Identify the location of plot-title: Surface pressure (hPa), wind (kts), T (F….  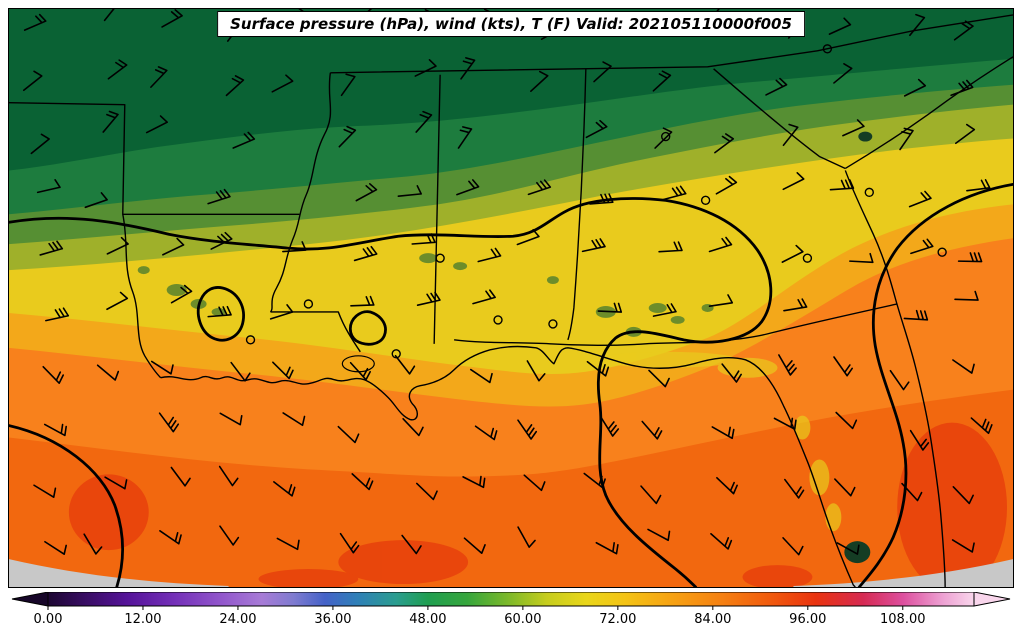
(511, 24).